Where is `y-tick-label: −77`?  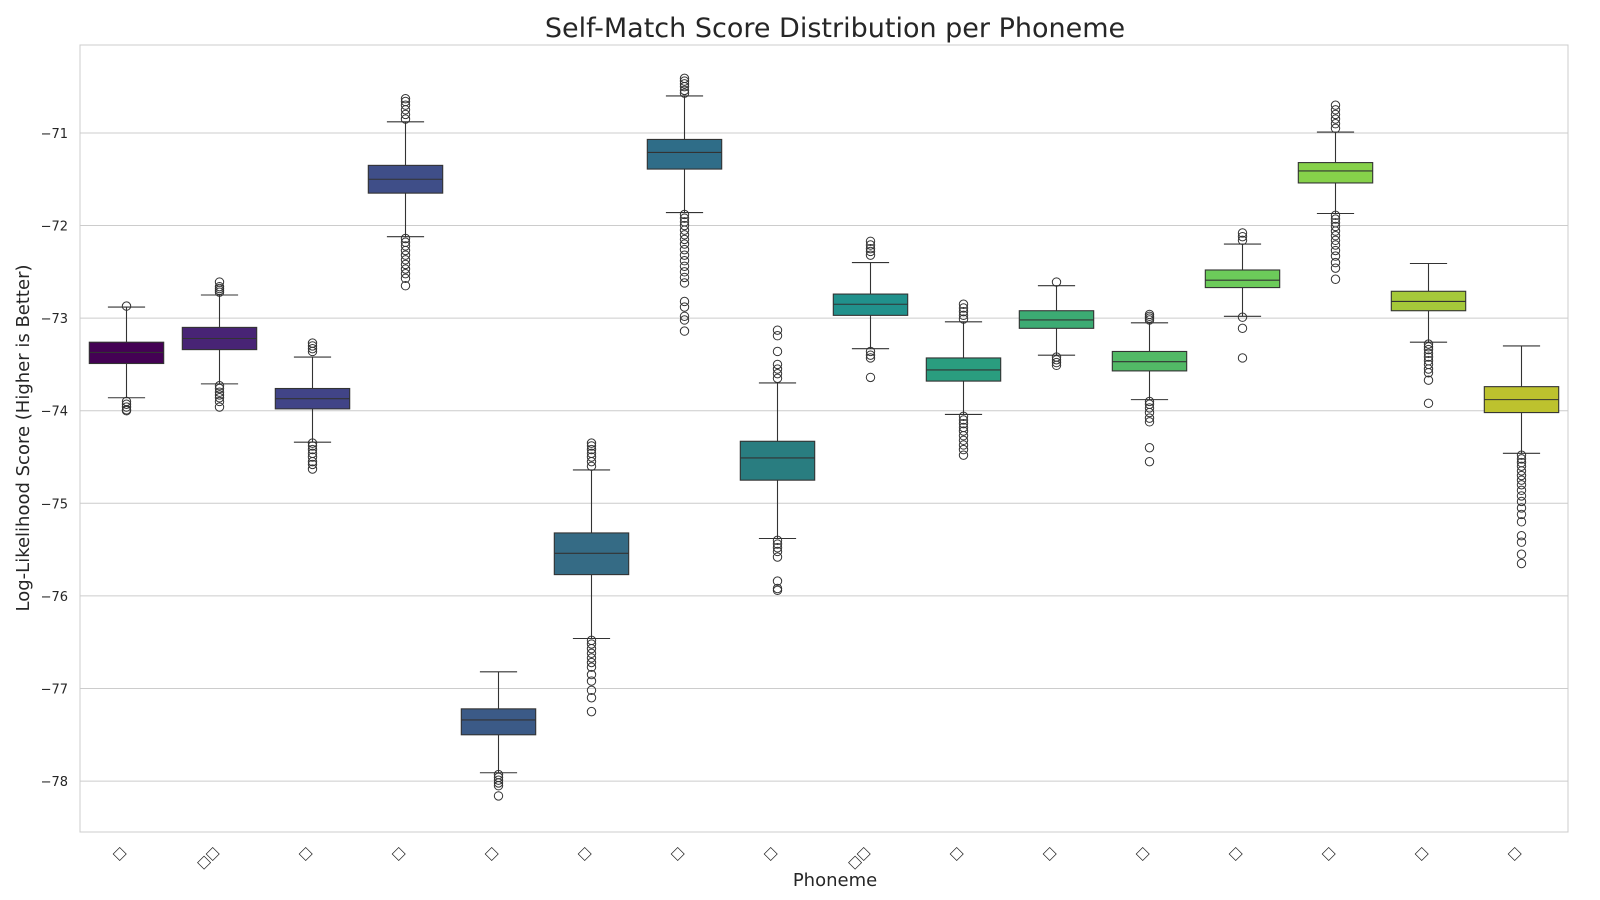 y-tick-label: −77 is located at coordinates (54, 689).